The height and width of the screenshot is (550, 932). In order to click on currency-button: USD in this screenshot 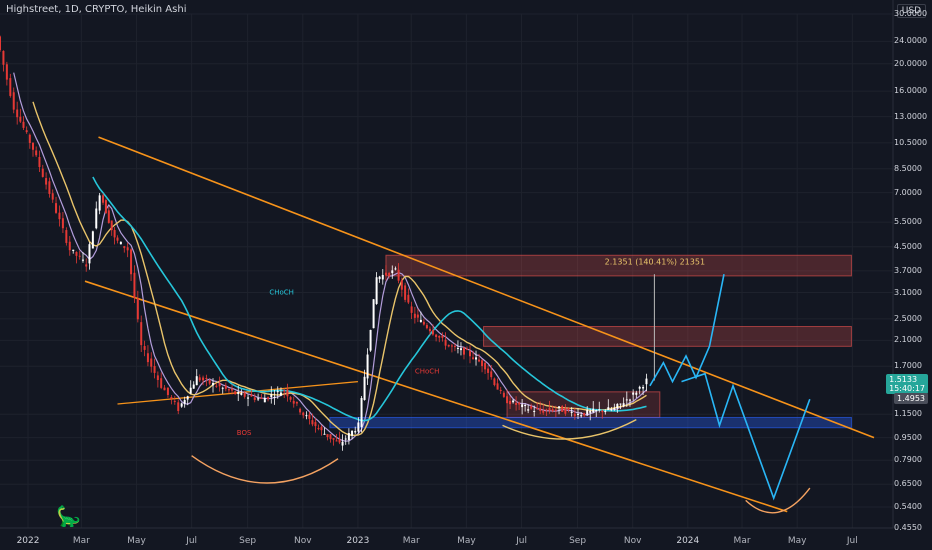, I will do `click(911, 11)`.